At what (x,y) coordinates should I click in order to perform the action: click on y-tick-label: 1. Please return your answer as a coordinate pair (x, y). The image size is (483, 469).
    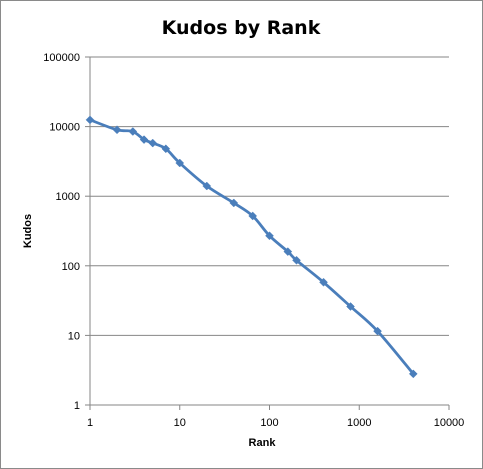
    Looking at the image, I should click on (77, 406).